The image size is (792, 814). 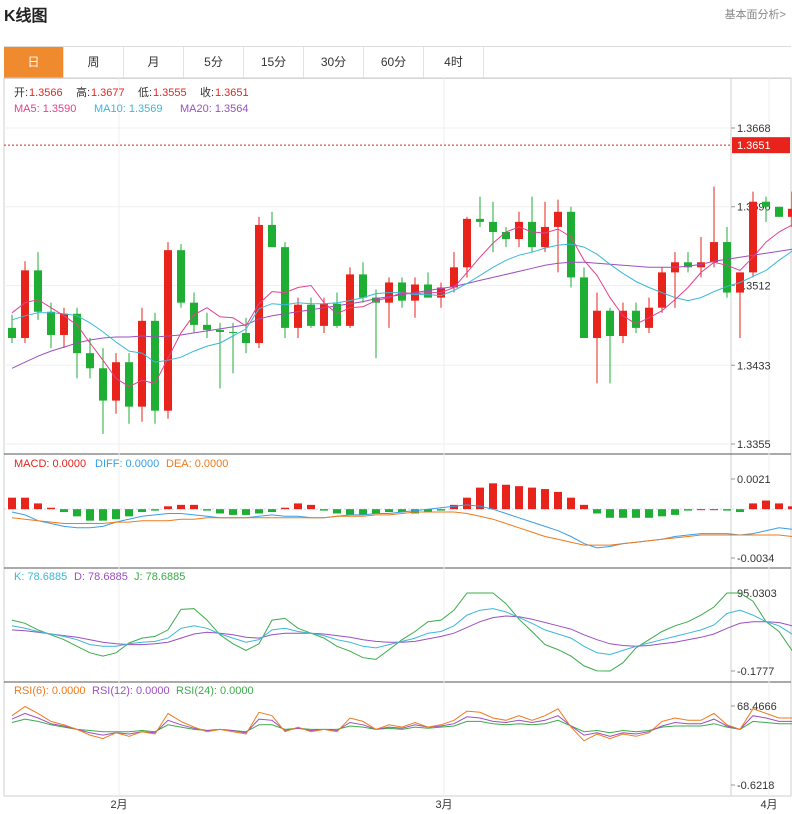 I want to click on ma10-label: MA10: 1.3569, so click(x=128, y=109).